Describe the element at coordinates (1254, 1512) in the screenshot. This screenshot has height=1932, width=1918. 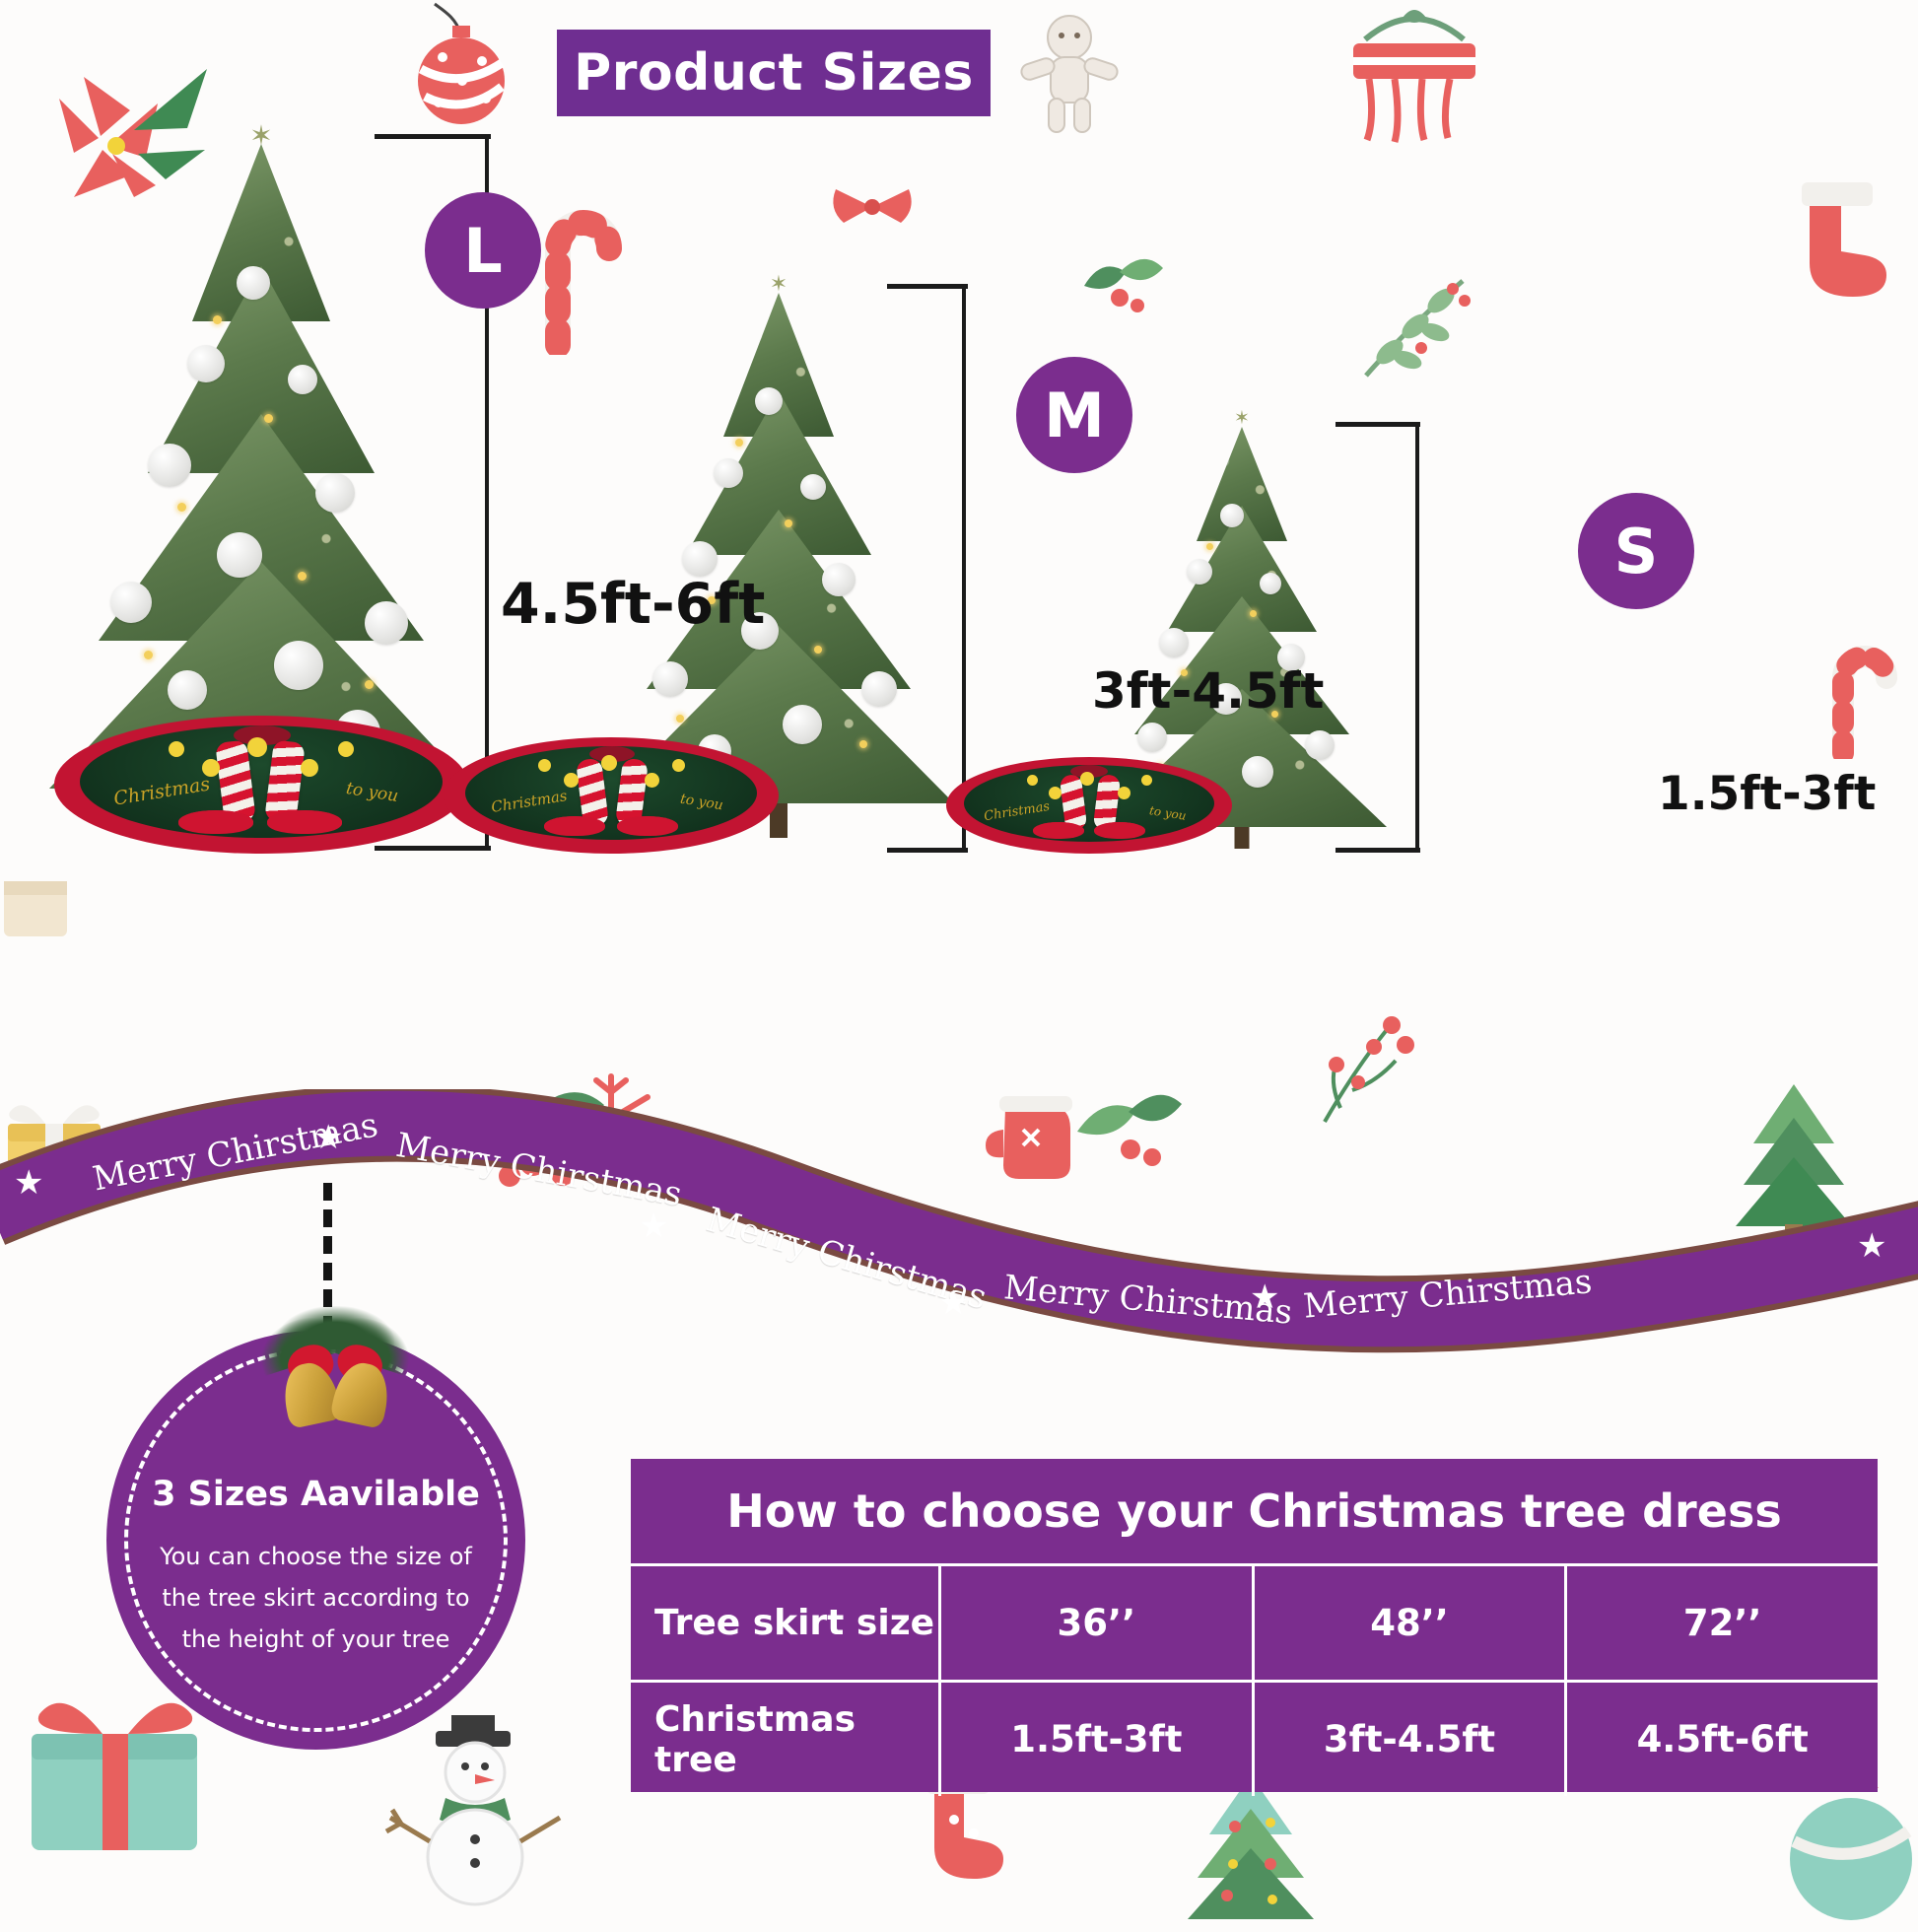
I see `size-chart-title: How to choose your Christmas tree dress` at that location.